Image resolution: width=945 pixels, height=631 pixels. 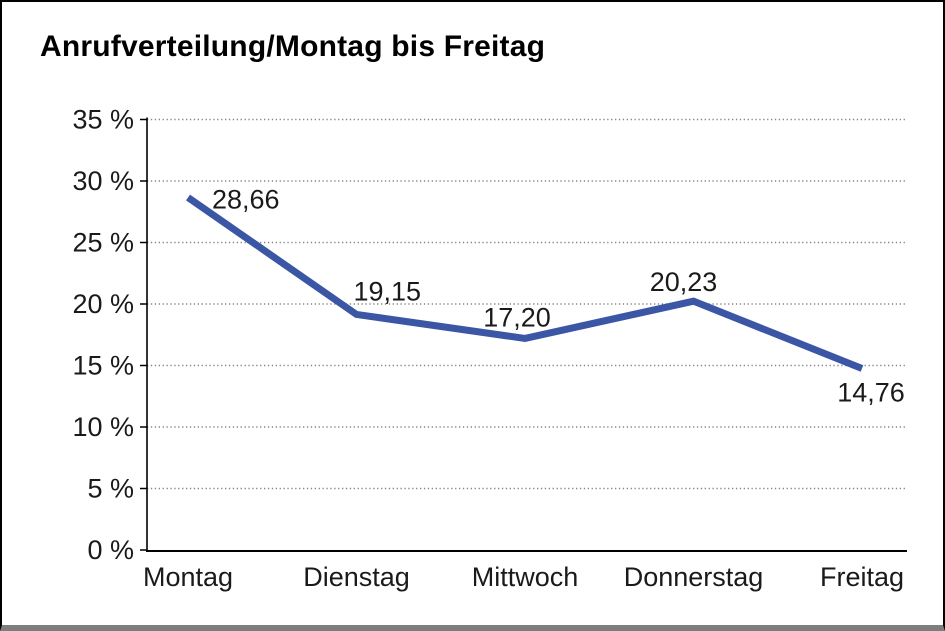 What do you see at coordinates (103, 427) in the screenshot?
I see `y-axis-tick-label: 10 %` at bounding box center [103, 427].